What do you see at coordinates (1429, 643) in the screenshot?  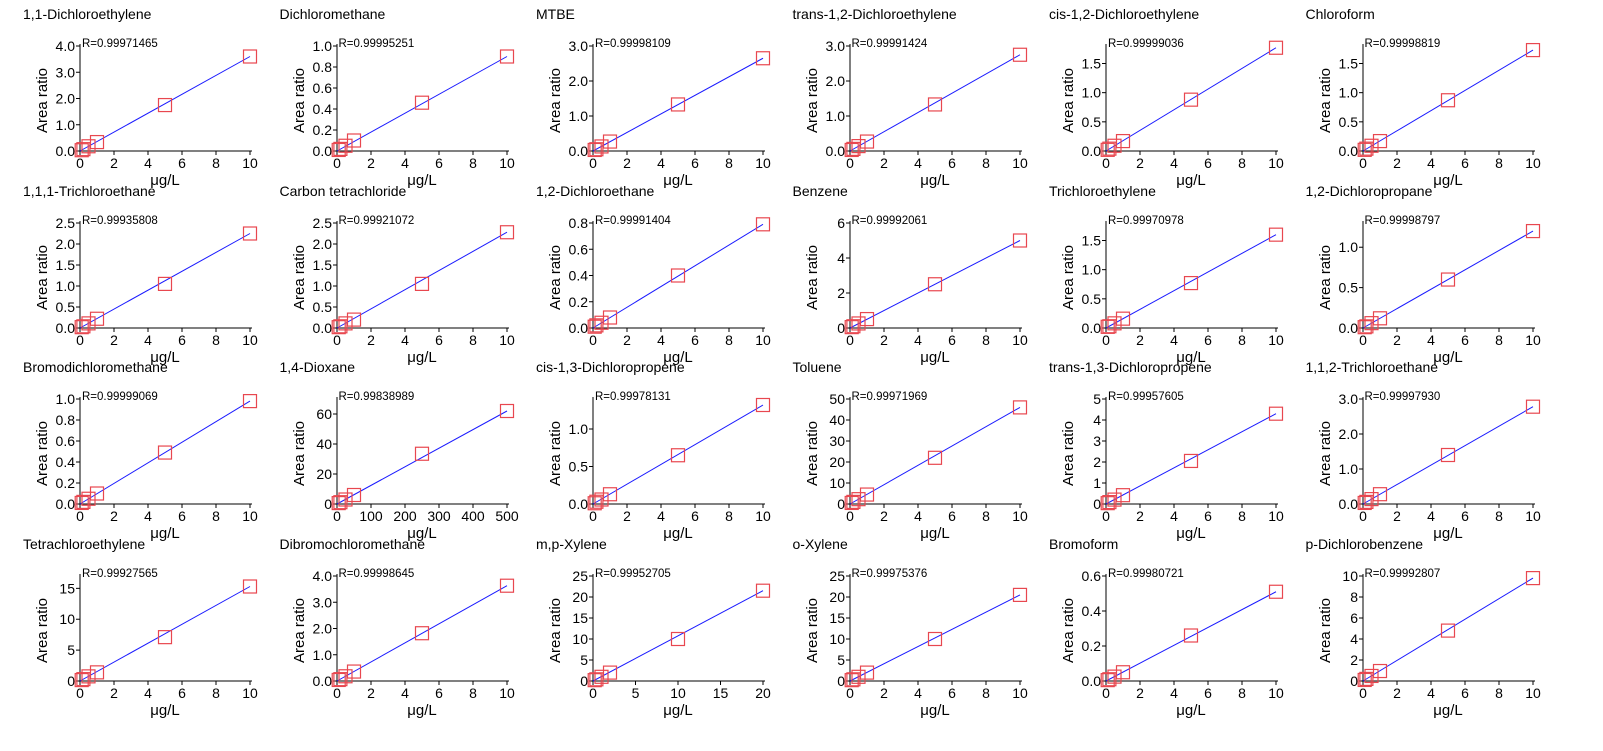 I see `chart-svg: 0 2 4 6 8 10 0 2 4 6 8 10 μg/L Area ratio` at bounding box center [1429, 643].